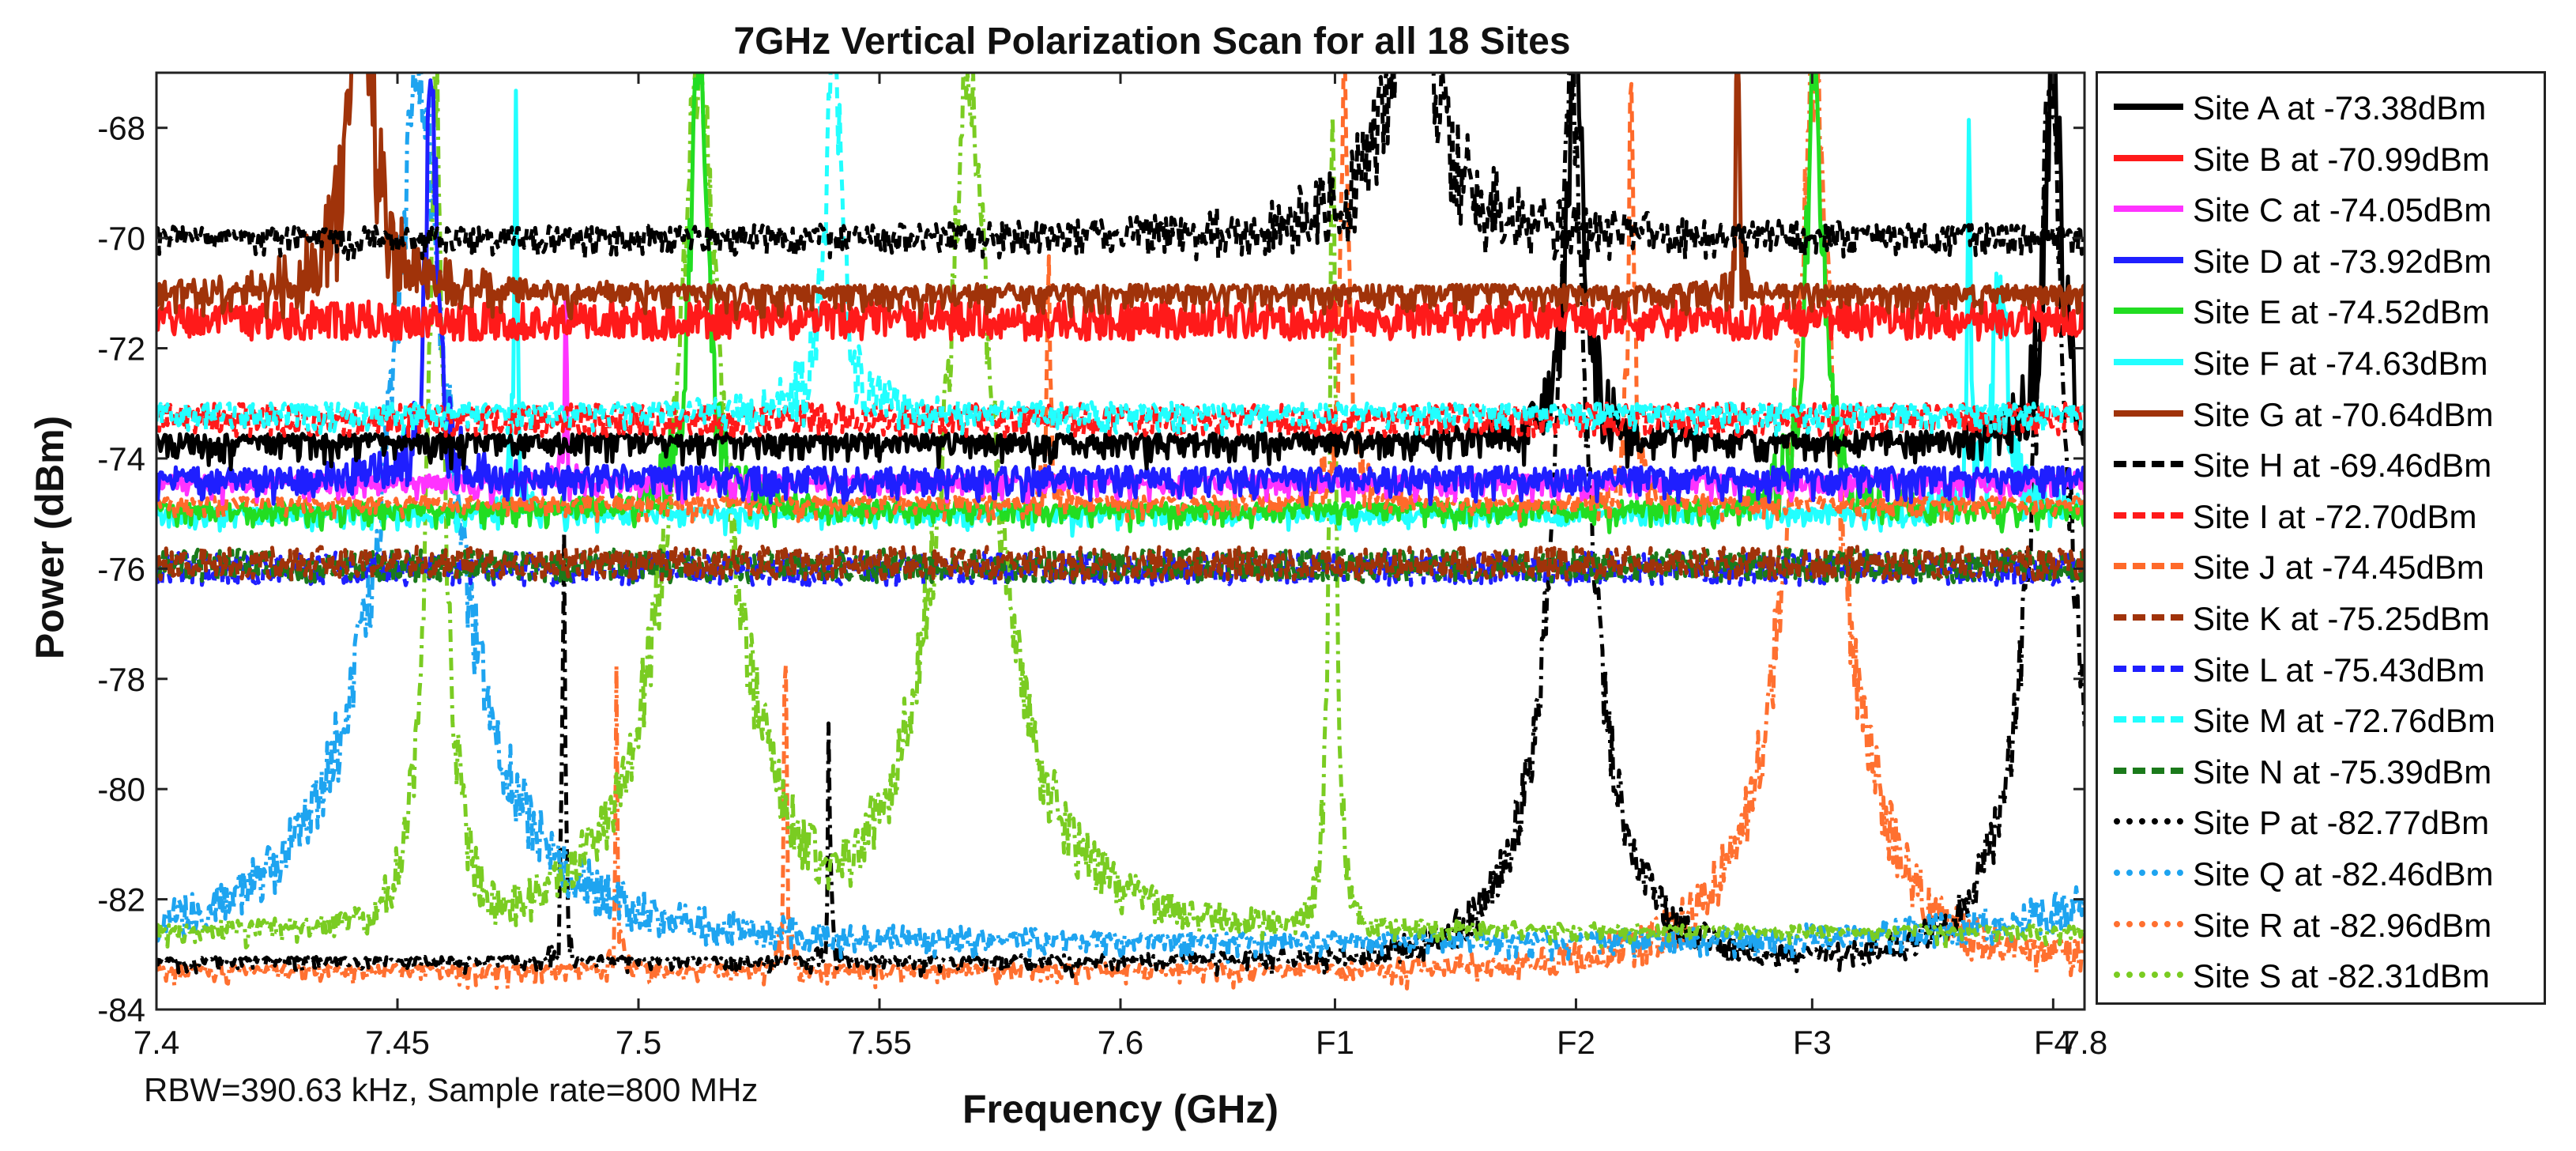 The height and width of the screenshot is (1151, 2576). What do you see at coordinates (451, 1089) in the screenshot?
I see `footnote: RBW=390.63 kHz, Sample rate=800 MHz` at bounding box center [451, 1089].